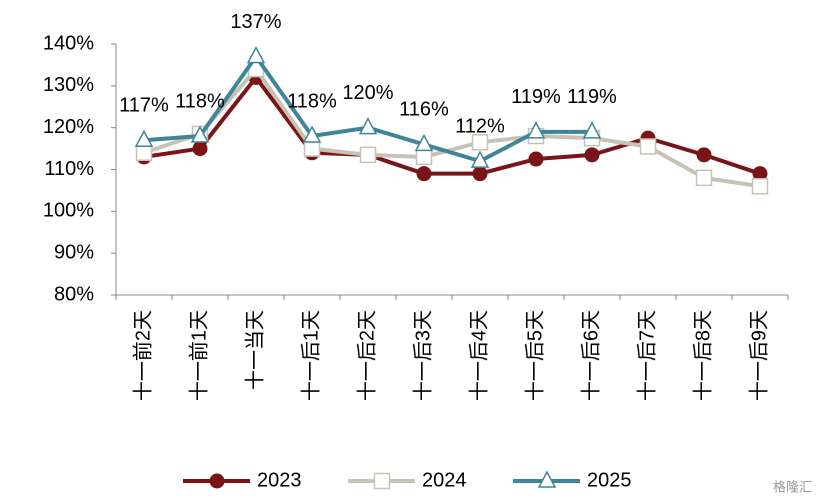 This screenshot has height=501, width=817. I want to click on x-tick-label: 十一后8天, so click(702, 355).